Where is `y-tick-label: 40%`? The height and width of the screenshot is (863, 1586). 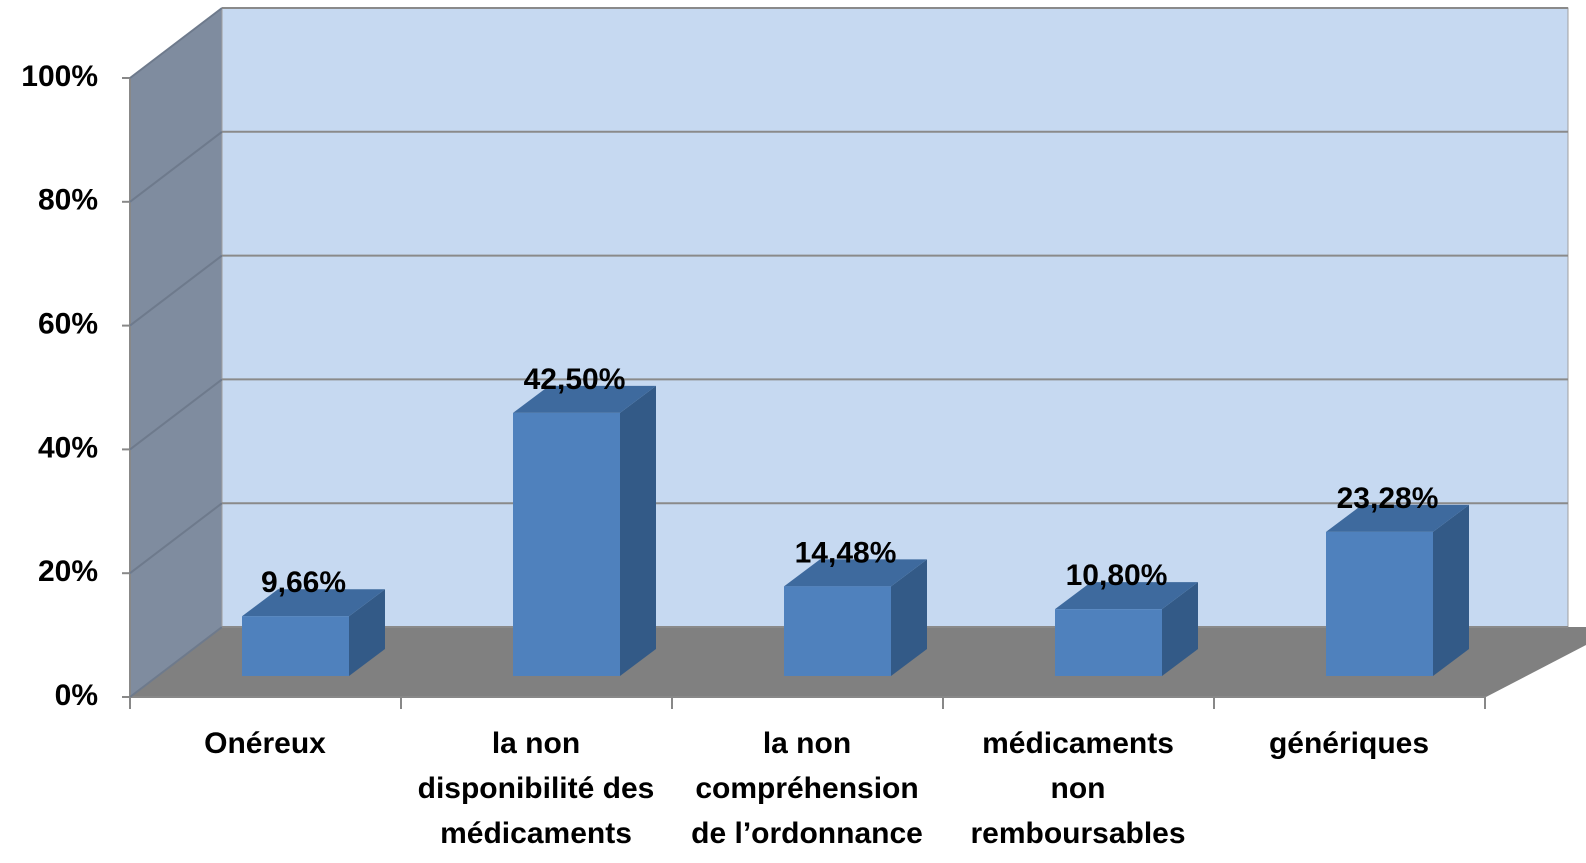 y-tick-label: 40% is located at coordinates (68, 447).